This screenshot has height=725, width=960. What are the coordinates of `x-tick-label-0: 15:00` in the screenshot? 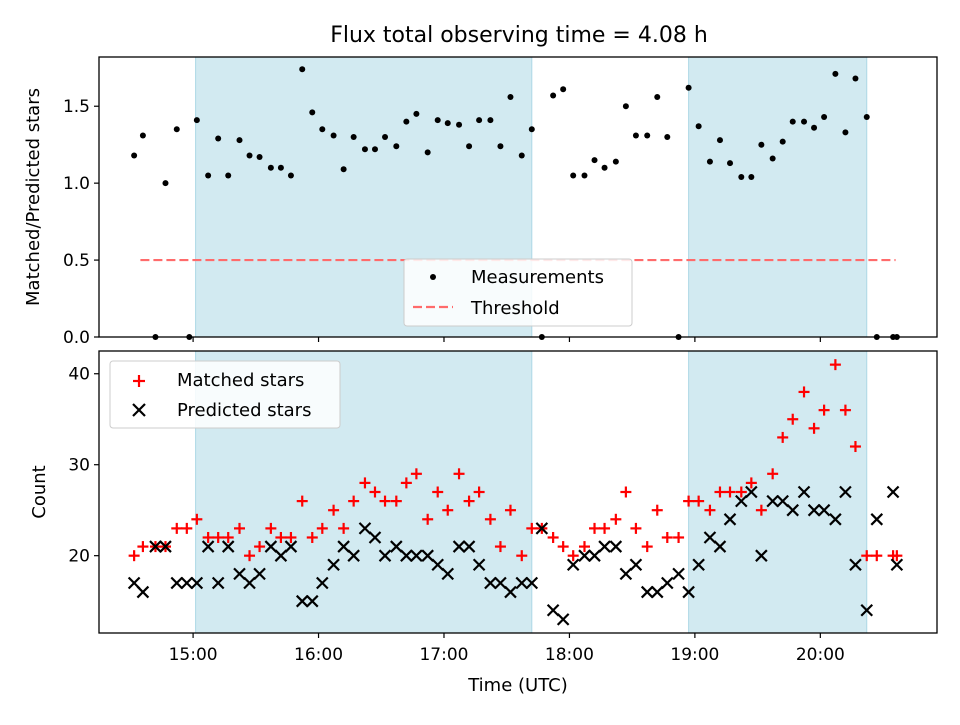 It's located at (193, 655).